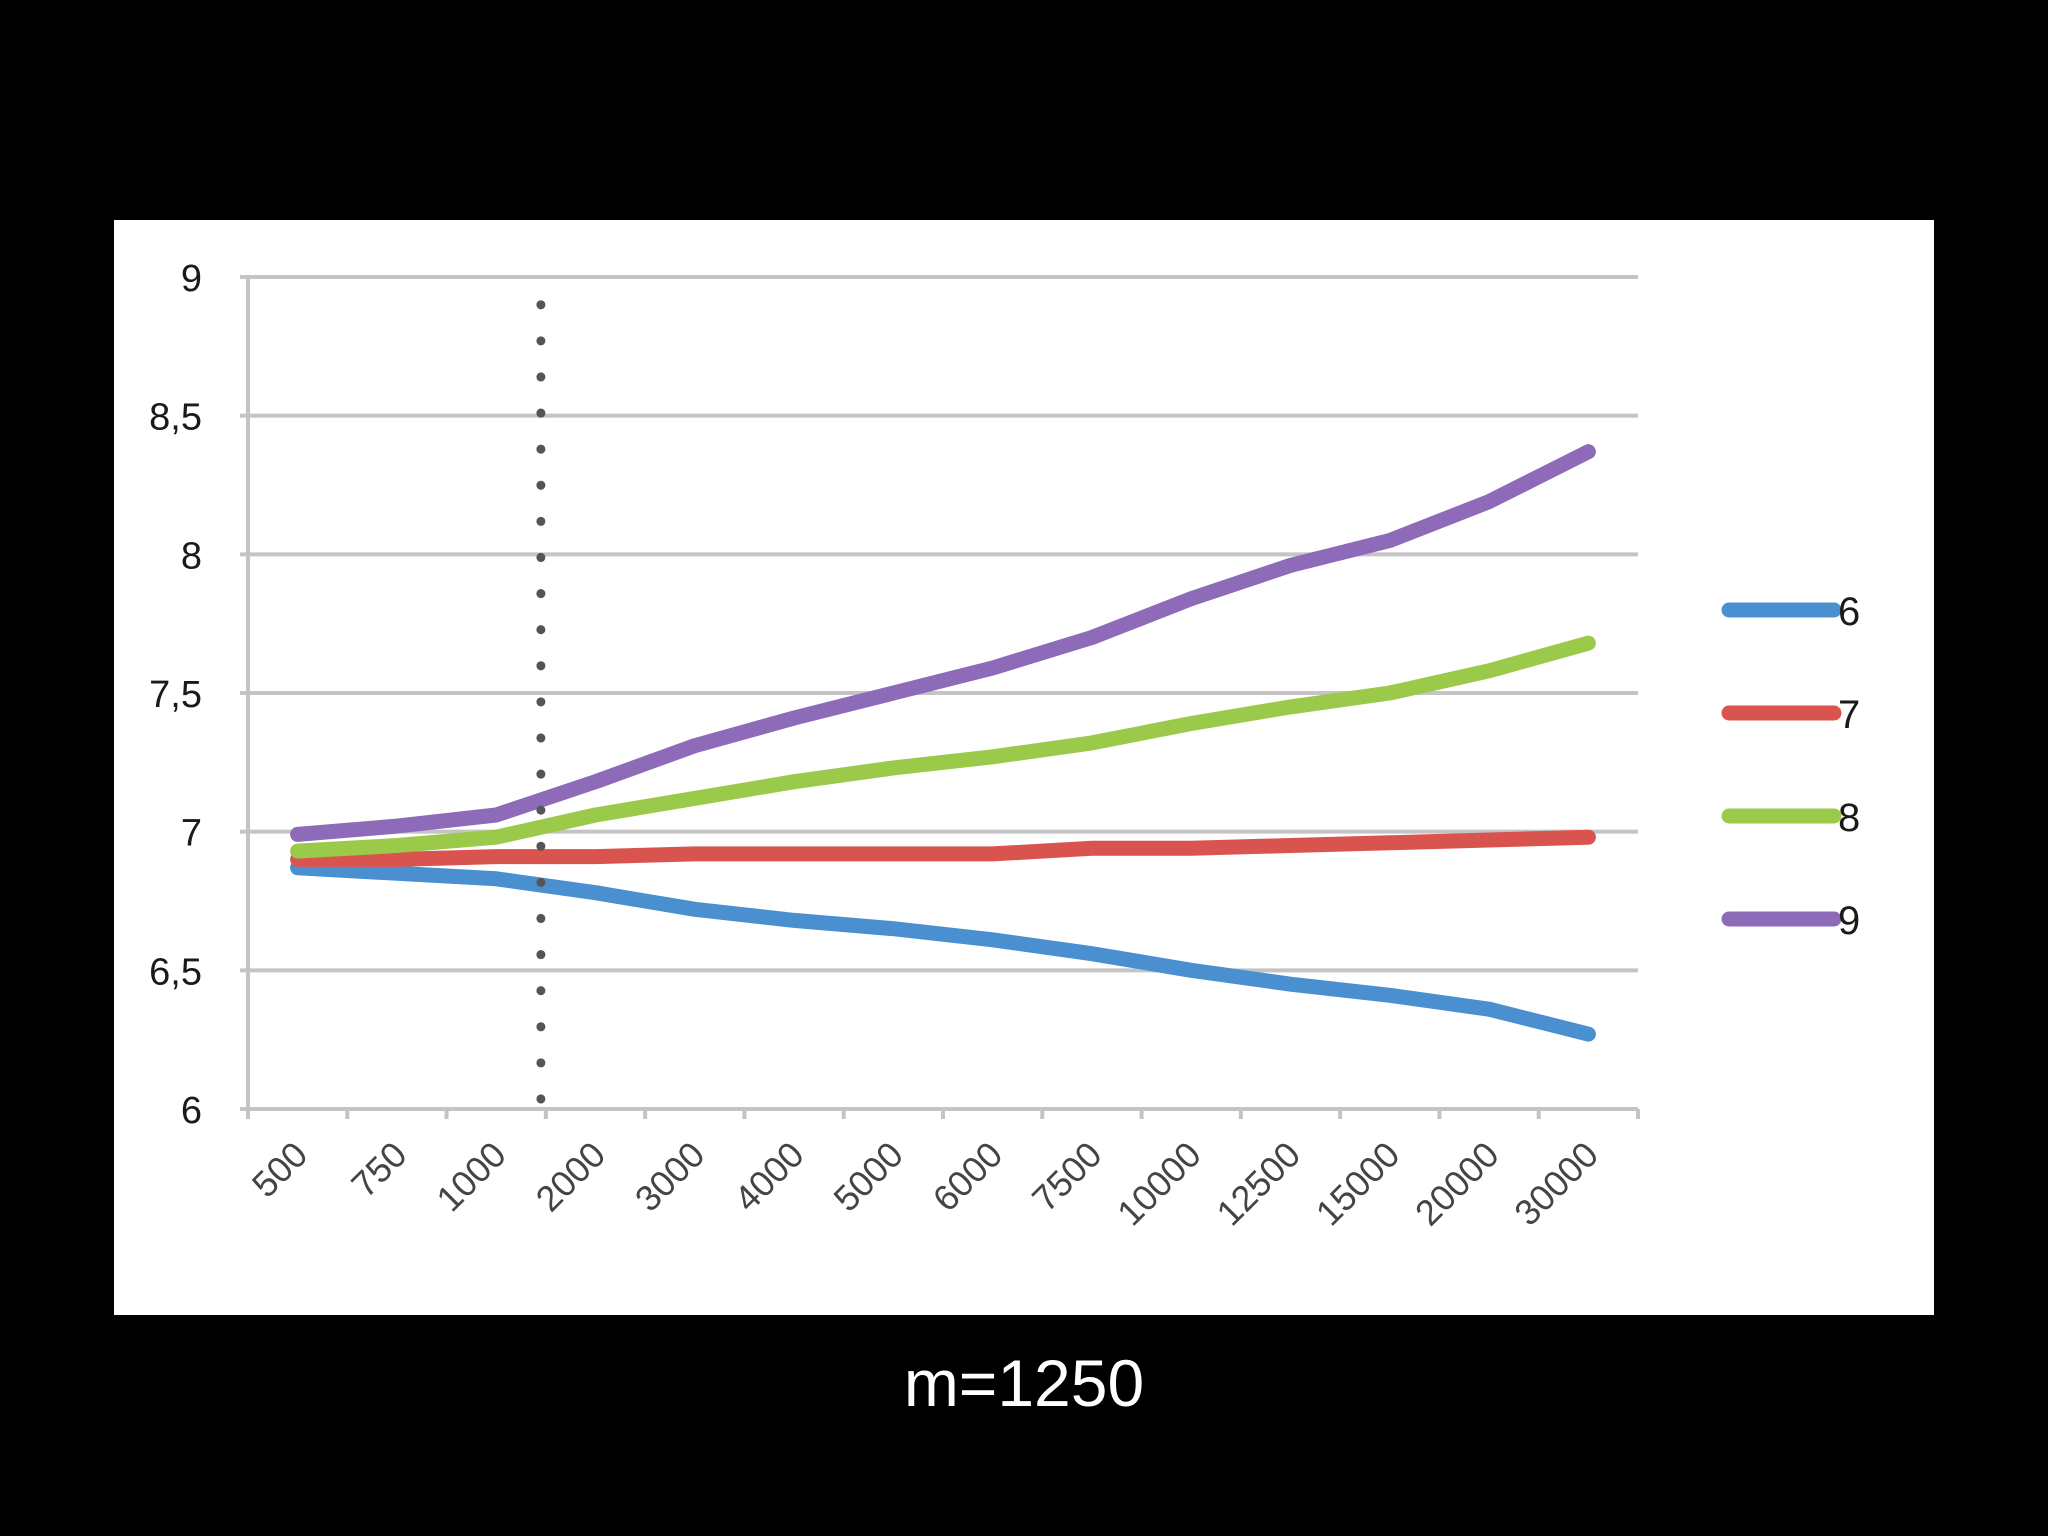 The height and width of the screenshot is (1536, 2048). What do you see at coordinates (1849, 818) in the screenshot?
I see `legend-label-8: 8` at bounding box center [1849, 818].